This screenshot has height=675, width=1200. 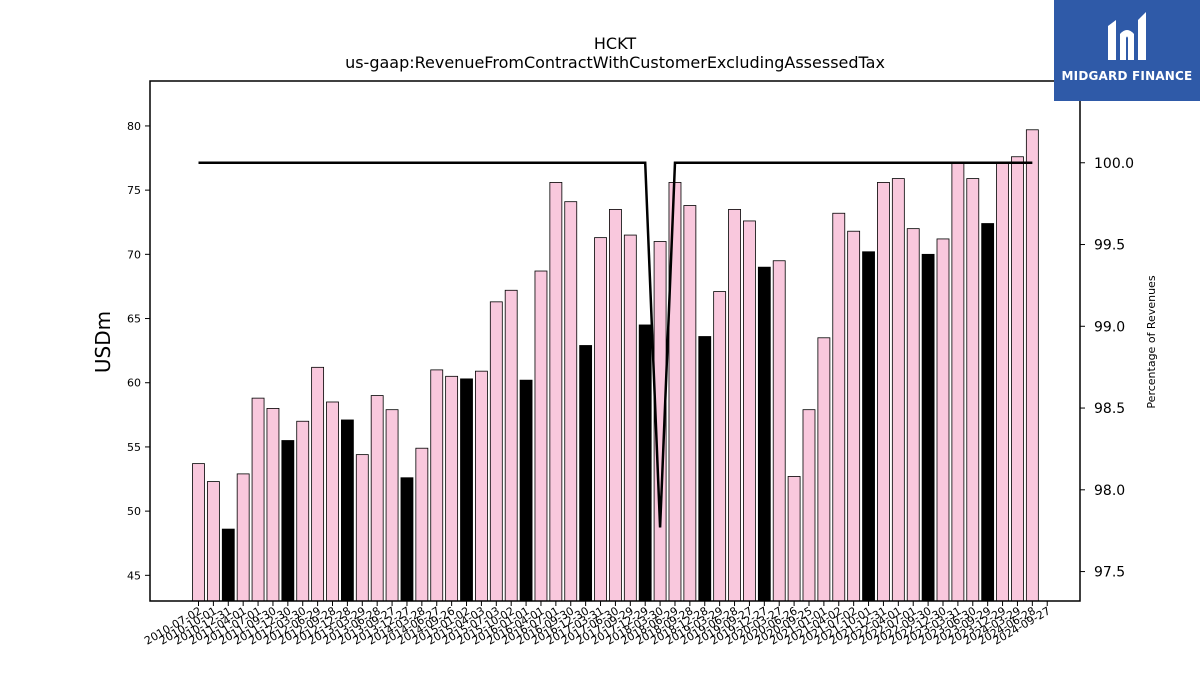 What do you see at coordinates (1109, 491) in the screenshot?
I see `y2-tick-label: 98.0` at bounding box center [1109, 491].